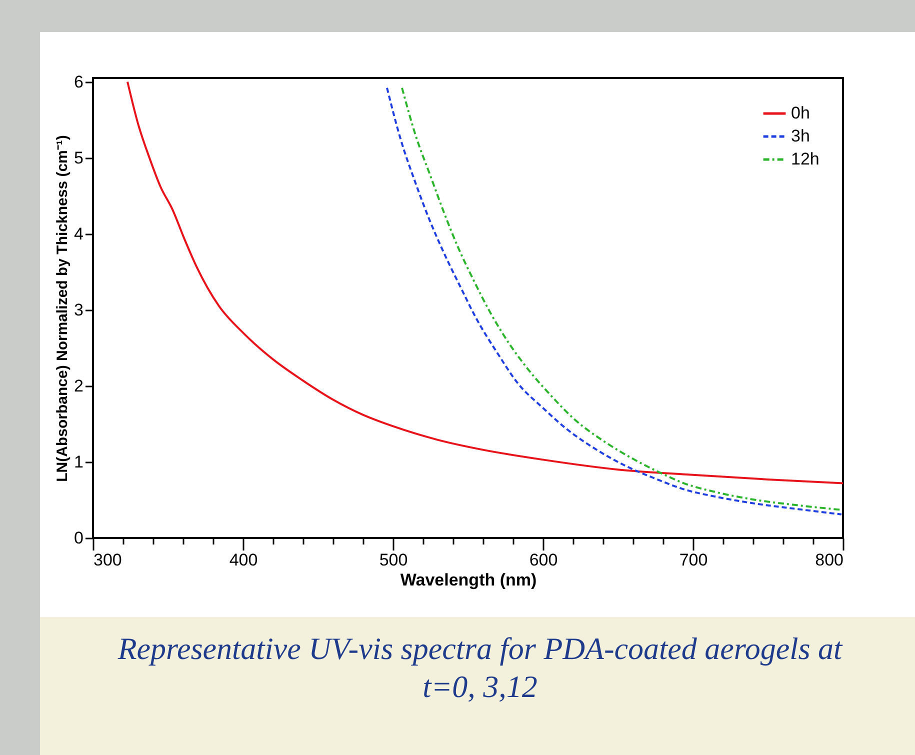  What do you see at coordinates (63, 308) in the screenshot?
I see `y-axis-title: LN(Absorbance) Normalized by Thickness (cm⁻¹)` at bounding box center [63, 308].